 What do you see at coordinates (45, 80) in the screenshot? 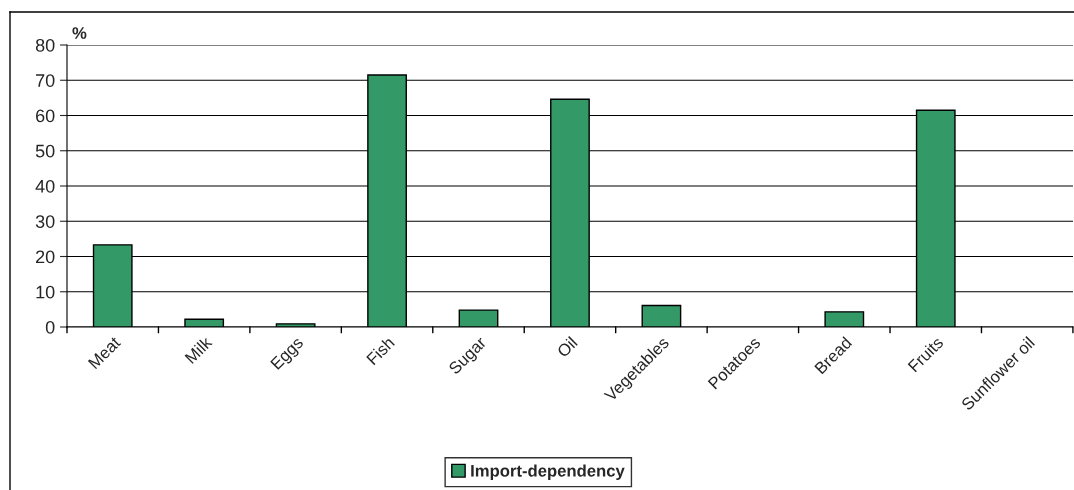
I see `y-tick-label: 70` at bounding box center [45, 80].